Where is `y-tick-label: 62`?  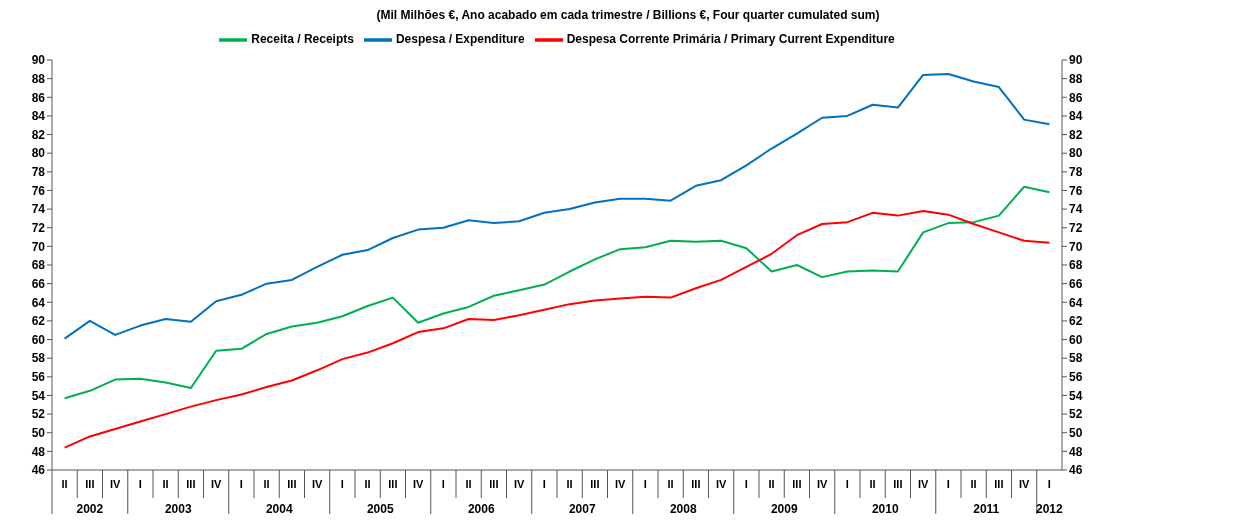 y-tick-label: 62 is located at coordinates (38, 321).